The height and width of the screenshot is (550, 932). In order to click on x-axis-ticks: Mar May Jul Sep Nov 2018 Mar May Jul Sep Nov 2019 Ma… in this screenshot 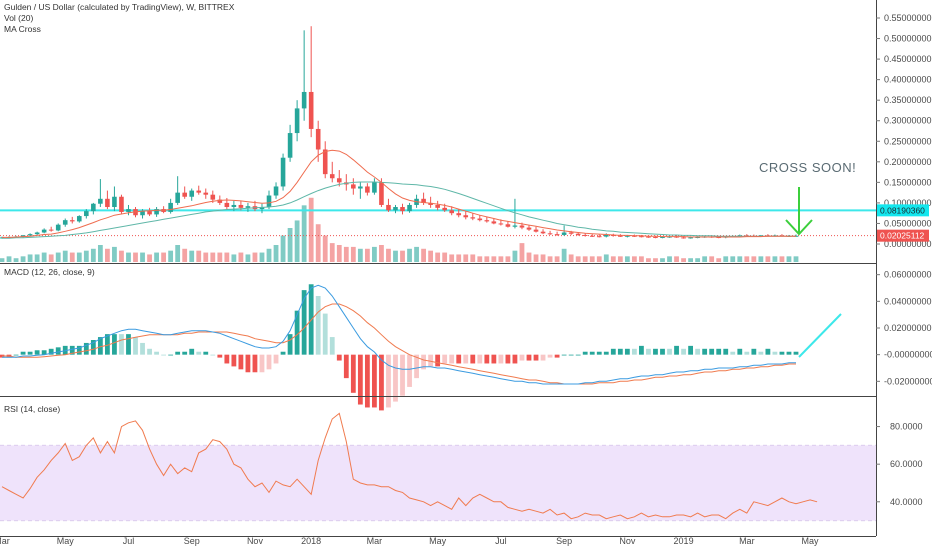, I will do `click(409, 541)`.